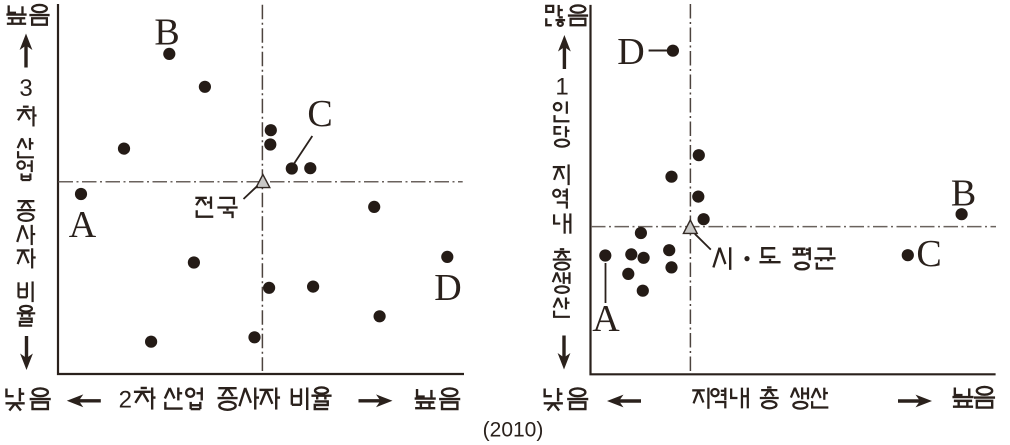 This screenshot has height=445, width=1010. I want to click on svg-text: (2010), so click(513, 430).